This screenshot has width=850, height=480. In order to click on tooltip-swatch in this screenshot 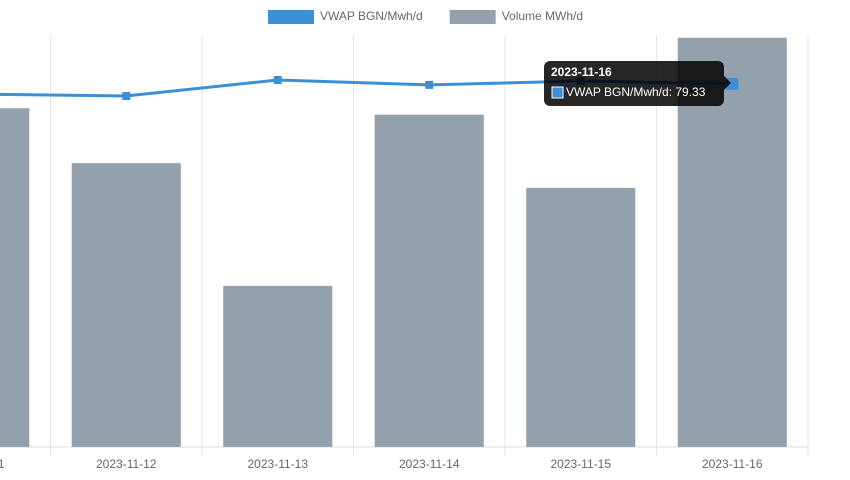, I will do `click(557, 92)`.